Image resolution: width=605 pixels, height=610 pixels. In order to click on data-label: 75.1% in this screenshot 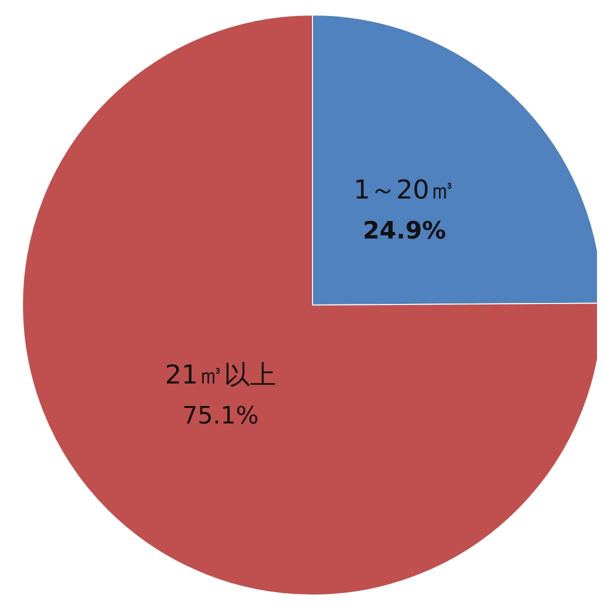, I will do `click(220, 416)`.